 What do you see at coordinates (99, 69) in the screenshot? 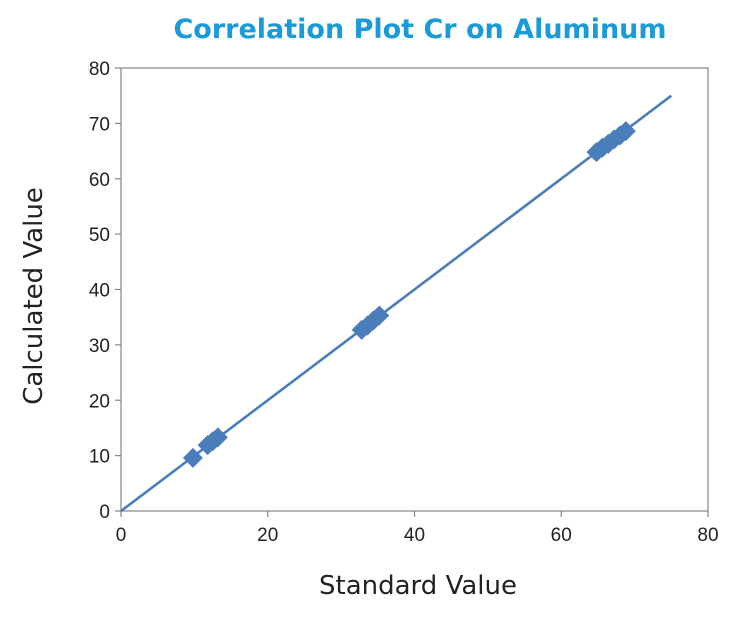
I see `y-tick-label: 80` at bounding box center [99, 69].